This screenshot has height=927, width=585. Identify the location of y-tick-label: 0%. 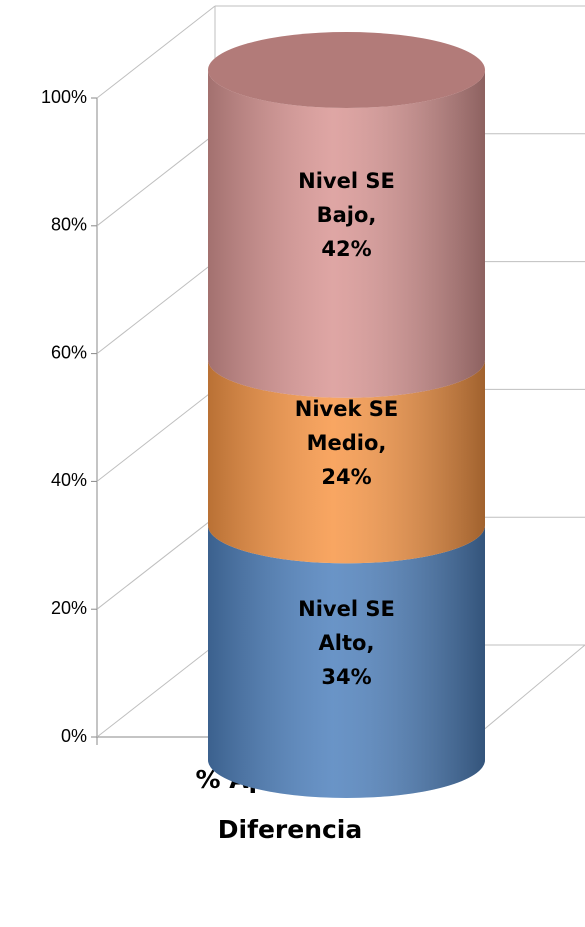
(74, 736).